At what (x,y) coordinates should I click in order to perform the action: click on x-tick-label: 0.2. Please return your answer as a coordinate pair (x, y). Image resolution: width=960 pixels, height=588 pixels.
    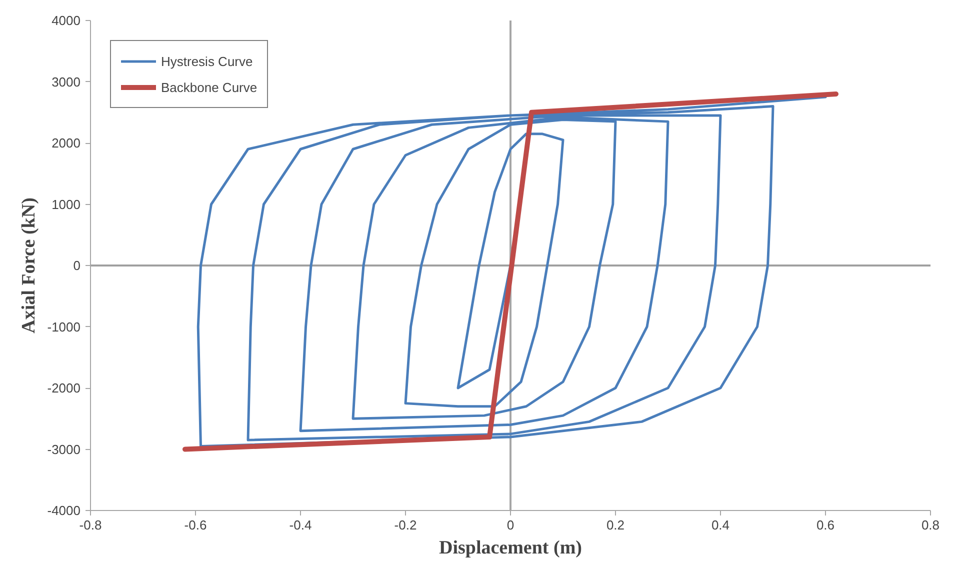
    Looking at the image, I should click on (615, 525).